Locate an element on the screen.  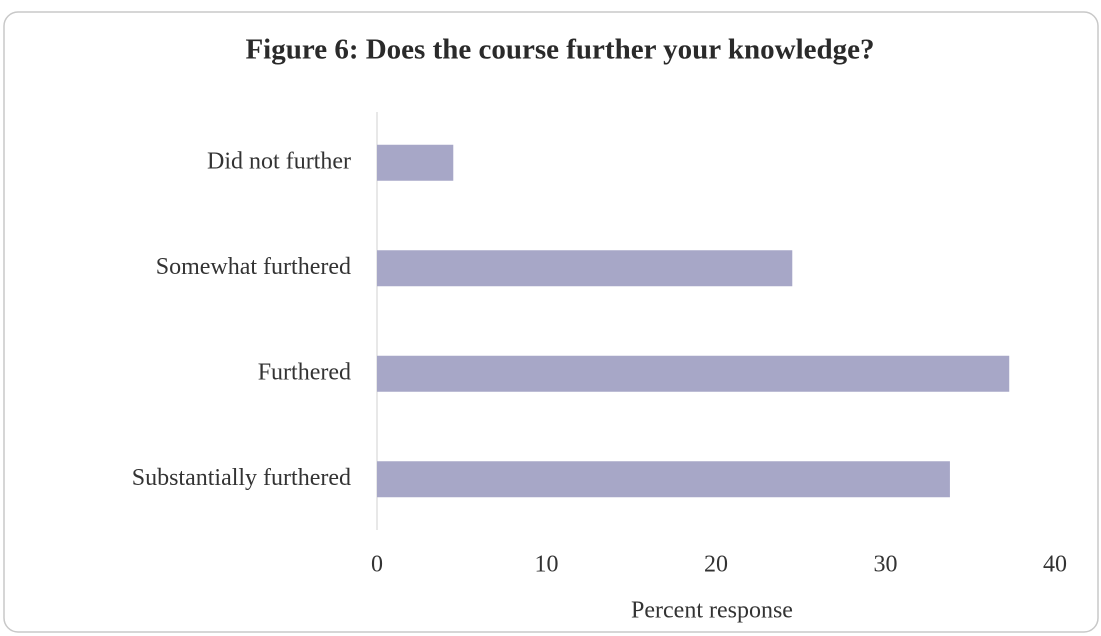
x-tick-label: 0 is located at coordinates (377, 565).